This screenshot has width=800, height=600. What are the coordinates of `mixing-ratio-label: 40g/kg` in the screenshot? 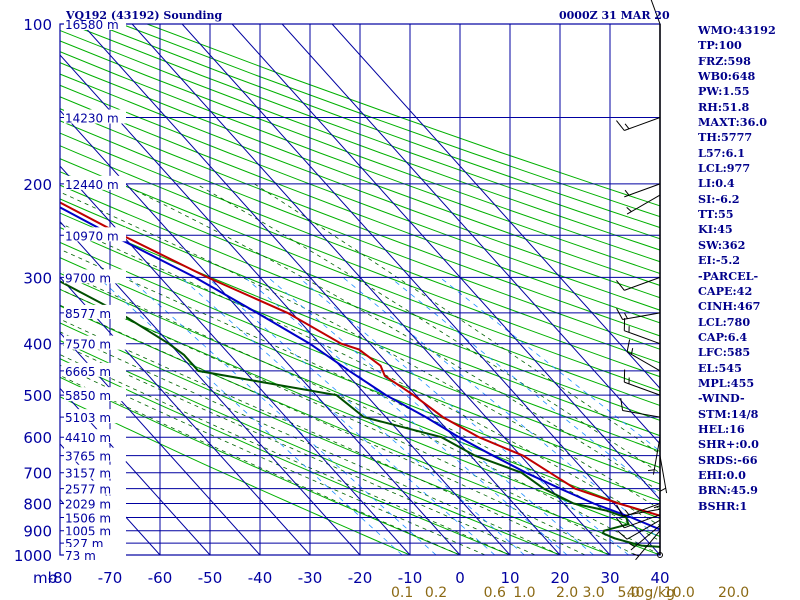 It's located at (651, 592).